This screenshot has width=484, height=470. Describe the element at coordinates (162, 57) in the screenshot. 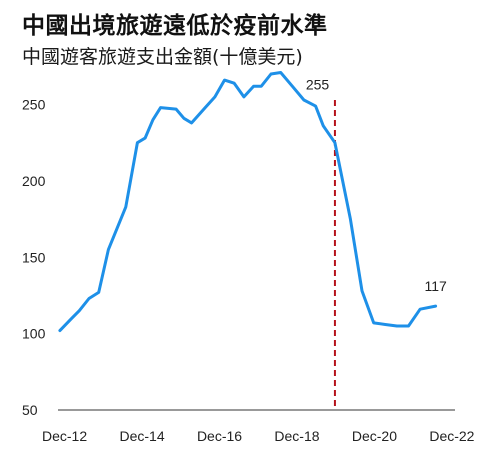

I see `chart-subtitle: 中國遊客旅遊支出金額(十億美元)` at that location.